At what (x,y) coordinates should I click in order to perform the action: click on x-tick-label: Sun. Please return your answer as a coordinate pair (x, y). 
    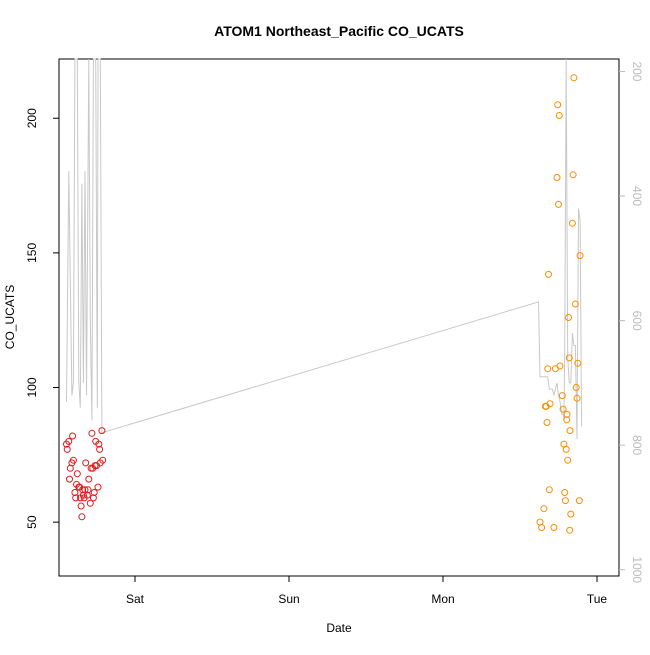
    Looking at the image, I should click on (288, 599).